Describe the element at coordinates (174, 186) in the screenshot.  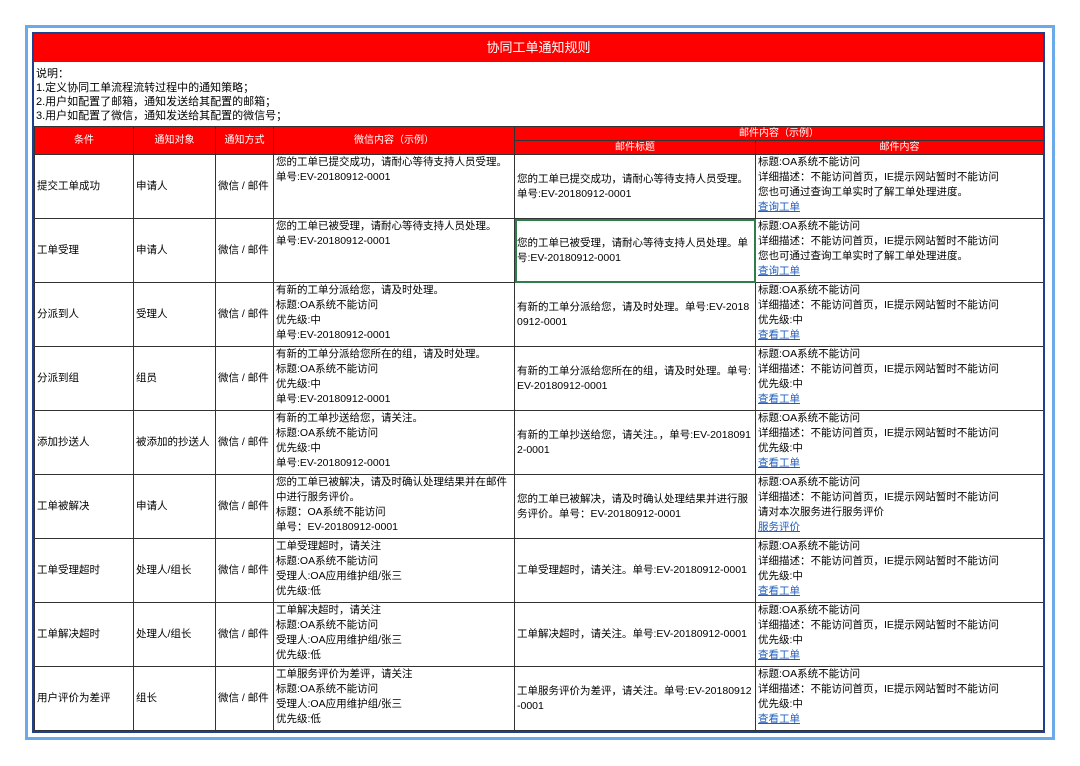
I see `target-cell: 申请人` at that location.